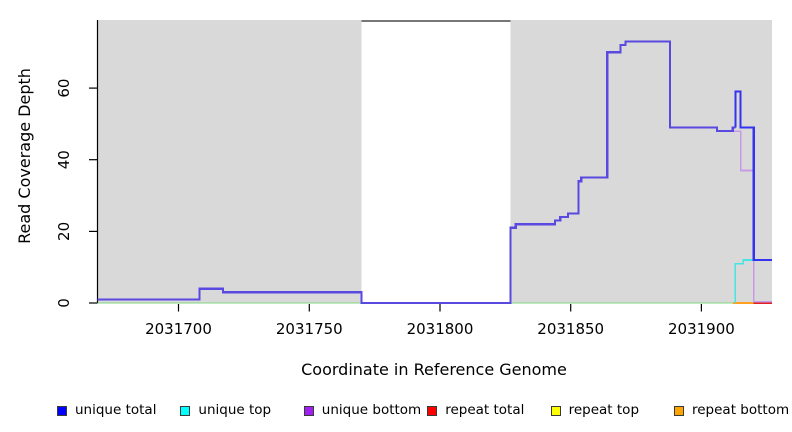 The image size is (792, 432). I want to click on y-axis-tick-label: 40, so click(64, 159).